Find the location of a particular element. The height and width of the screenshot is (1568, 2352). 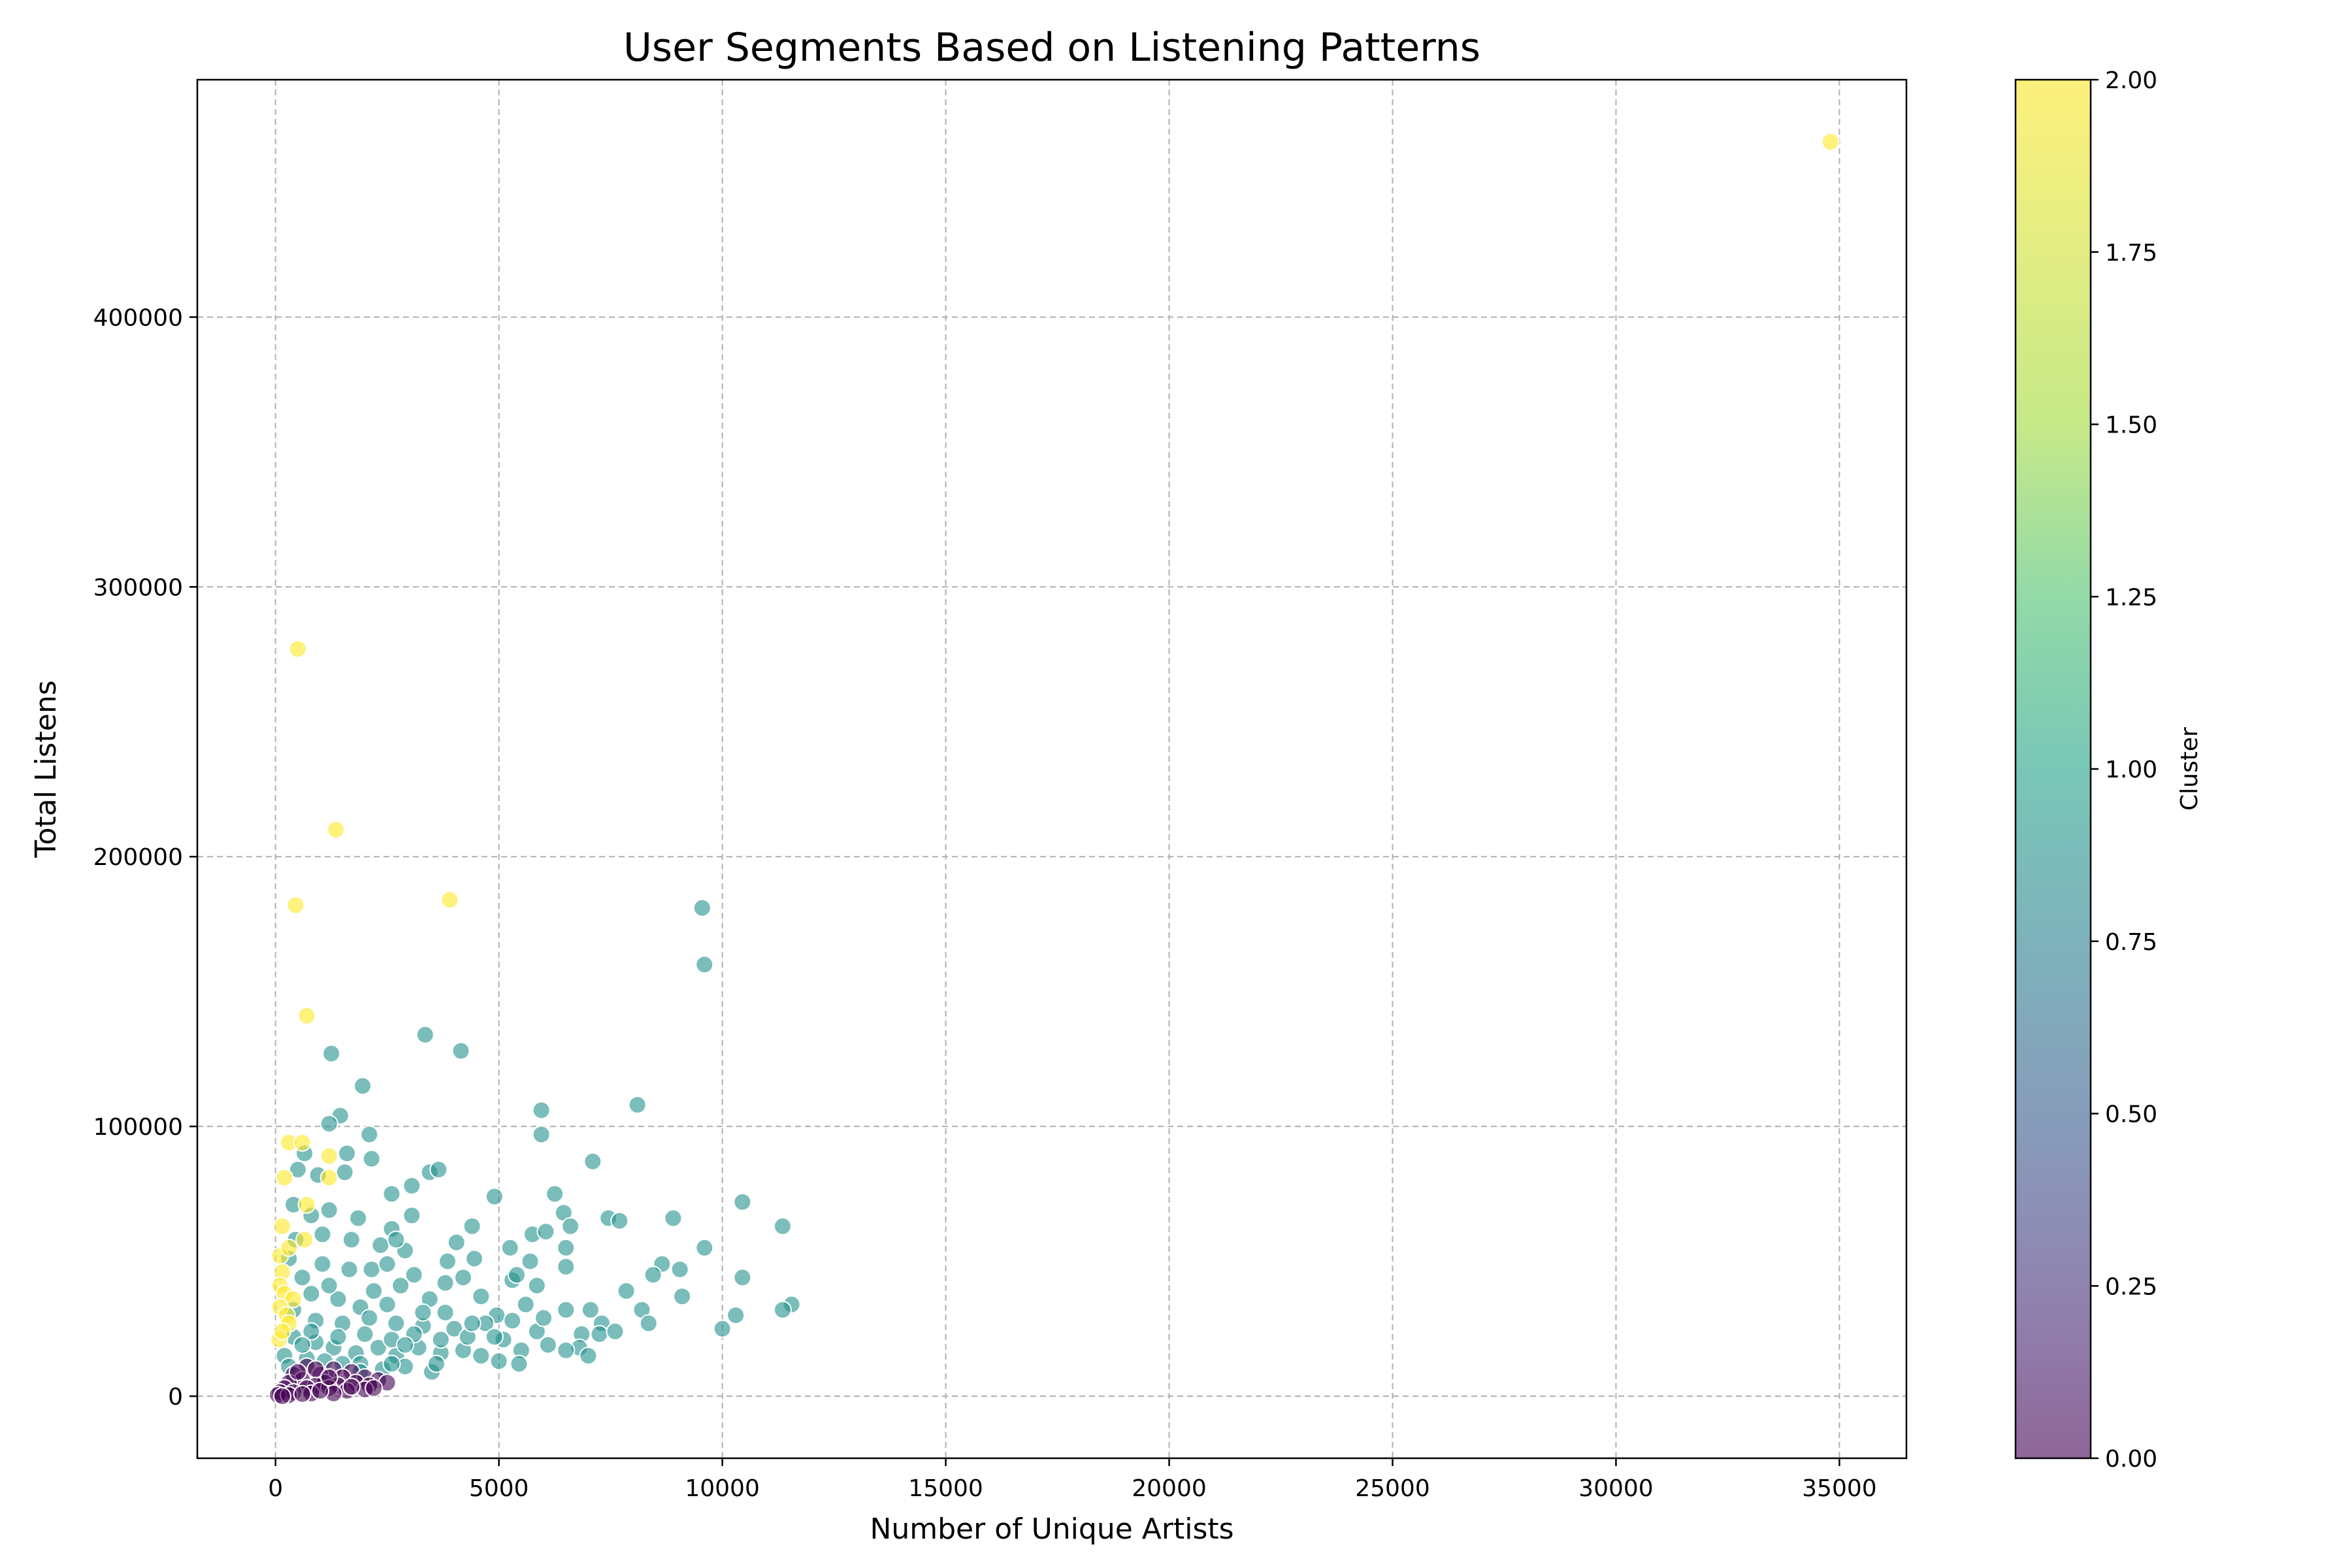

x-tick-label: 35000 is located at coordinates (1839, 1488).